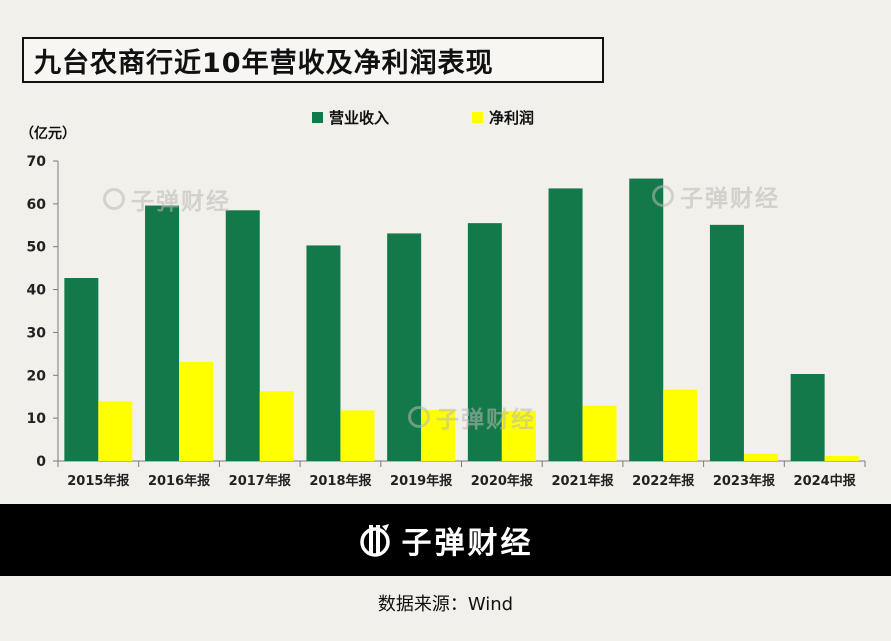 This screenshot has height=641, width=891. Describe the element at coordinates (260, 481) in the screenshot. I see `x-tick-label: 2017年报` at that location.